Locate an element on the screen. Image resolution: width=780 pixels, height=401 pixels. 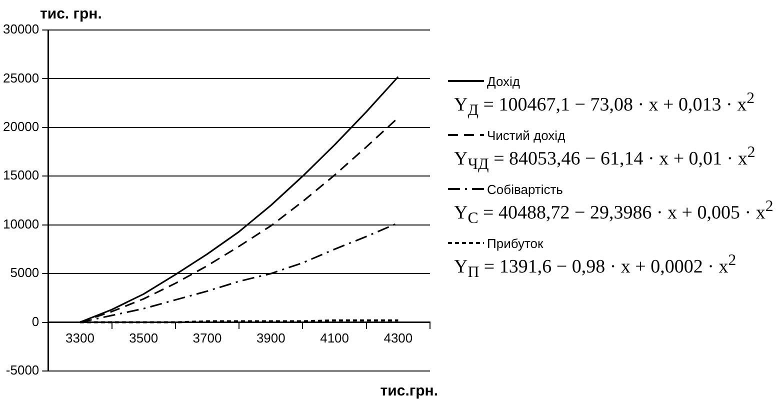
x-tick-label: 3700 is located at coordinates (207, 338).